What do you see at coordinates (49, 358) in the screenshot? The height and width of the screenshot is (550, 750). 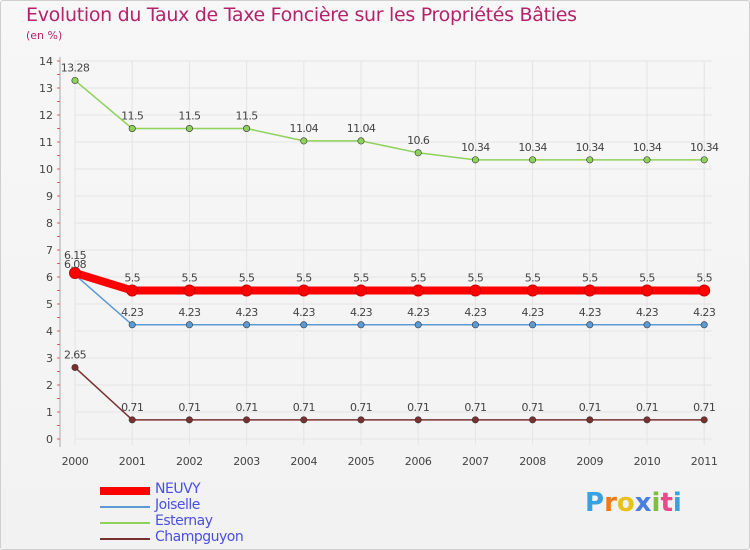 I see `y-tick-label: 3` at bounding box center [49, 358].